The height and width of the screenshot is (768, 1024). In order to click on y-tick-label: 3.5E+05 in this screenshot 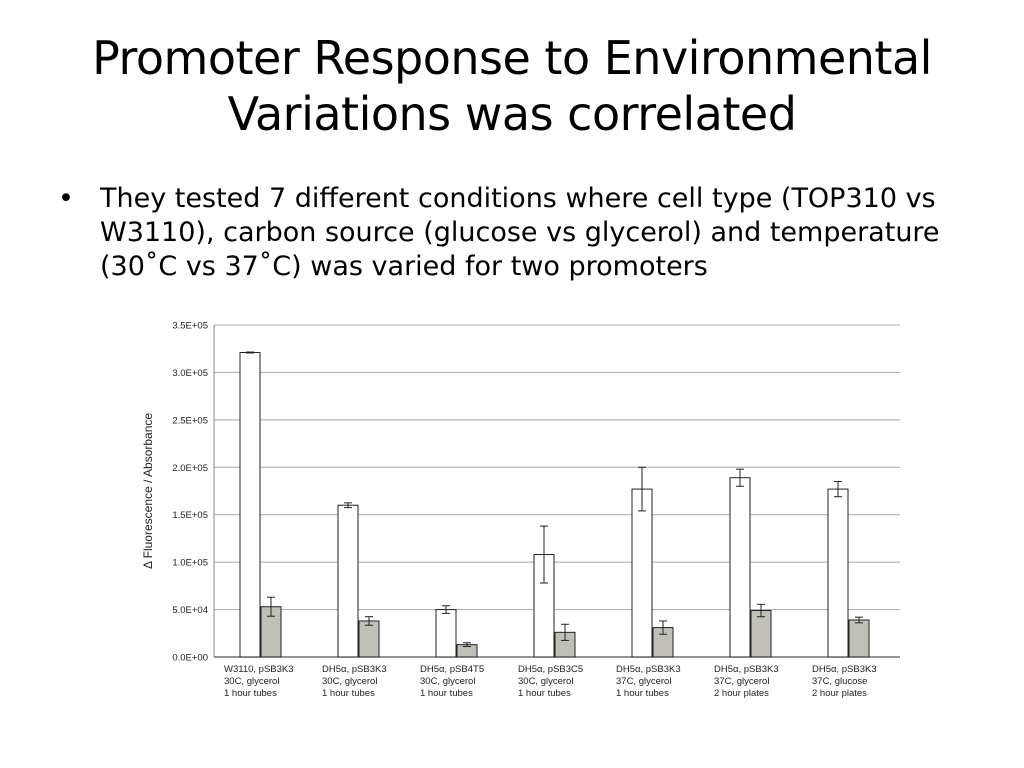, I will do `click(190, 326)`.